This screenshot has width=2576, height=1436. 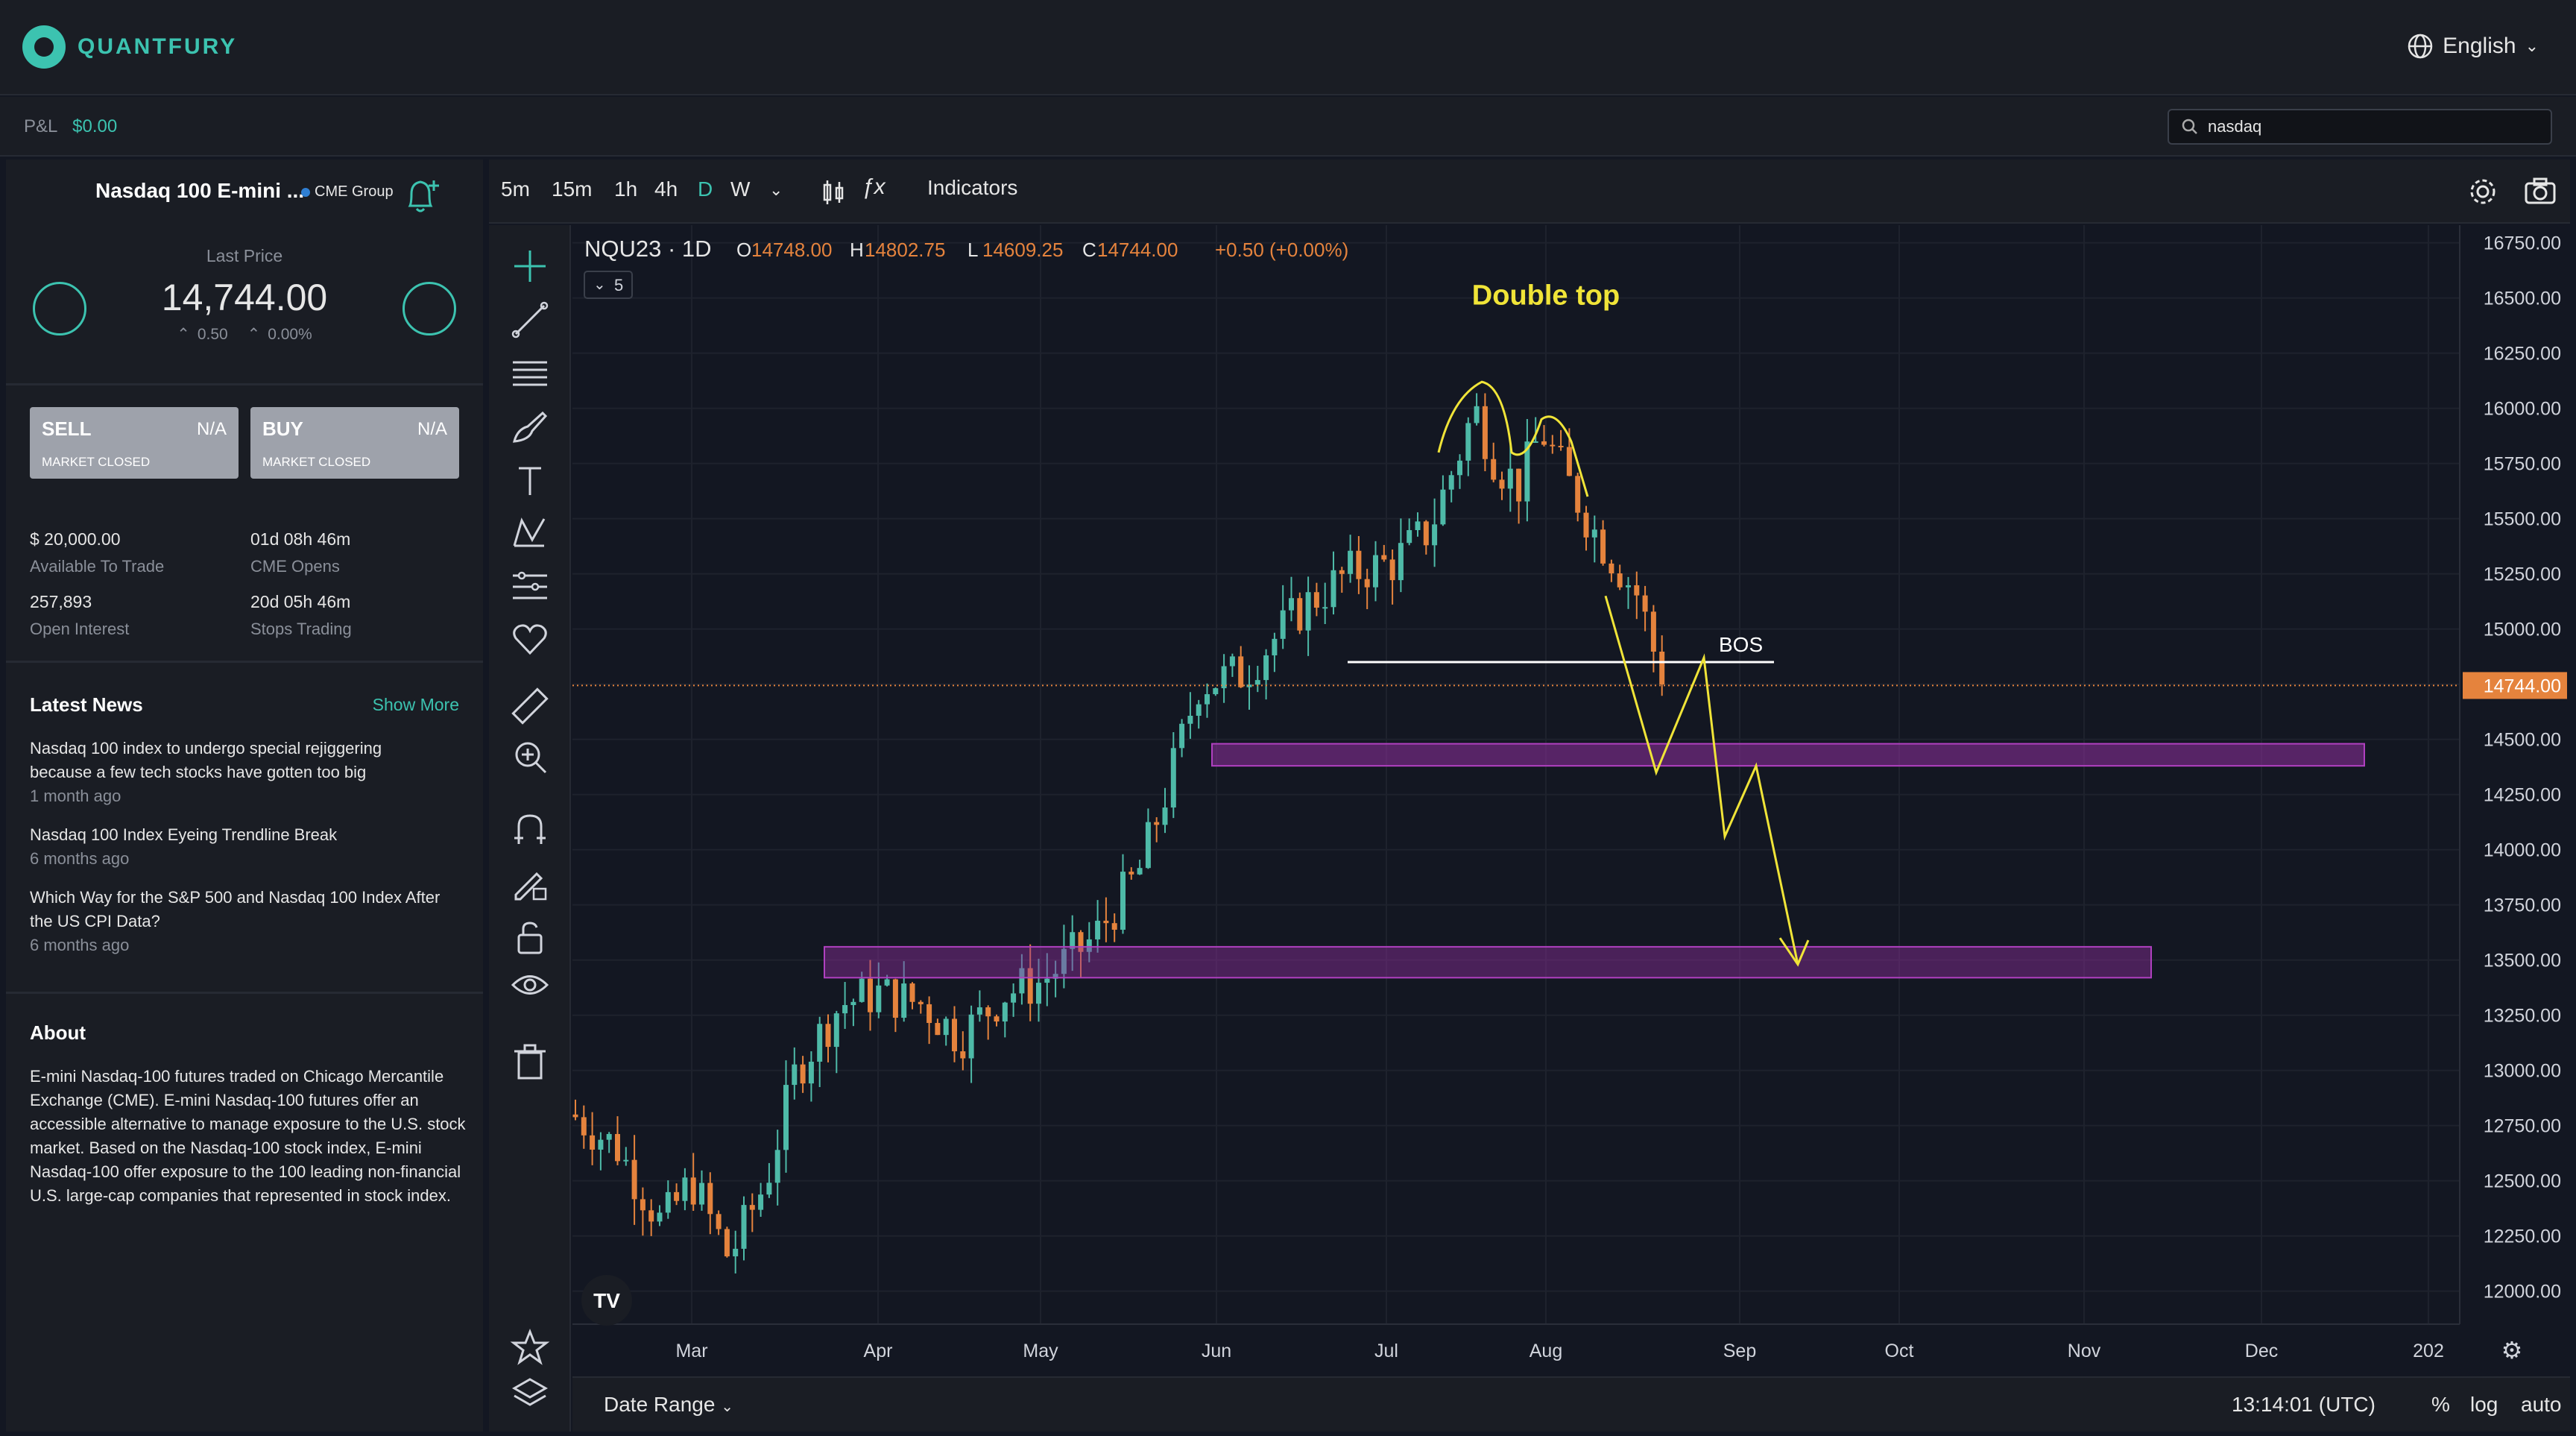 I want to click on camera-icon, so click(x=2540, y=191).